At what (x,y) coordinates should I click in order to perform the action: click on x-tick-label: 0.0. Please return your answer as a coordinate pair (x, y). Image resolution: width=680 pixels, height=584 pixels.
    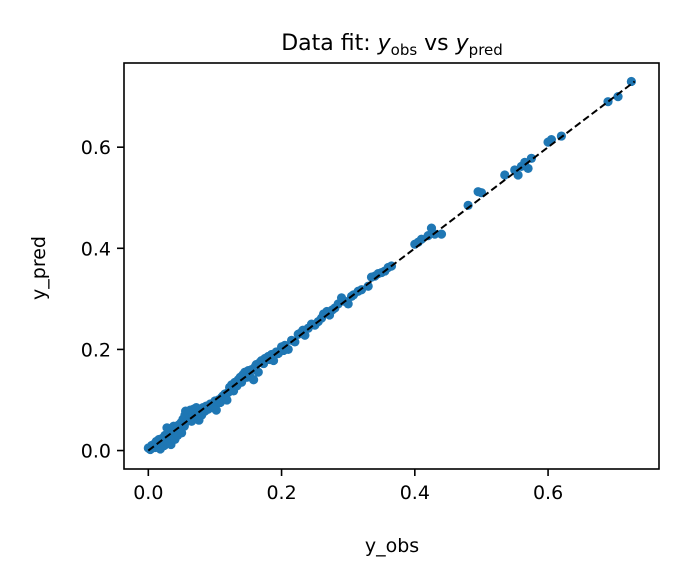
    Looking at the image, I should click on (148, 493).